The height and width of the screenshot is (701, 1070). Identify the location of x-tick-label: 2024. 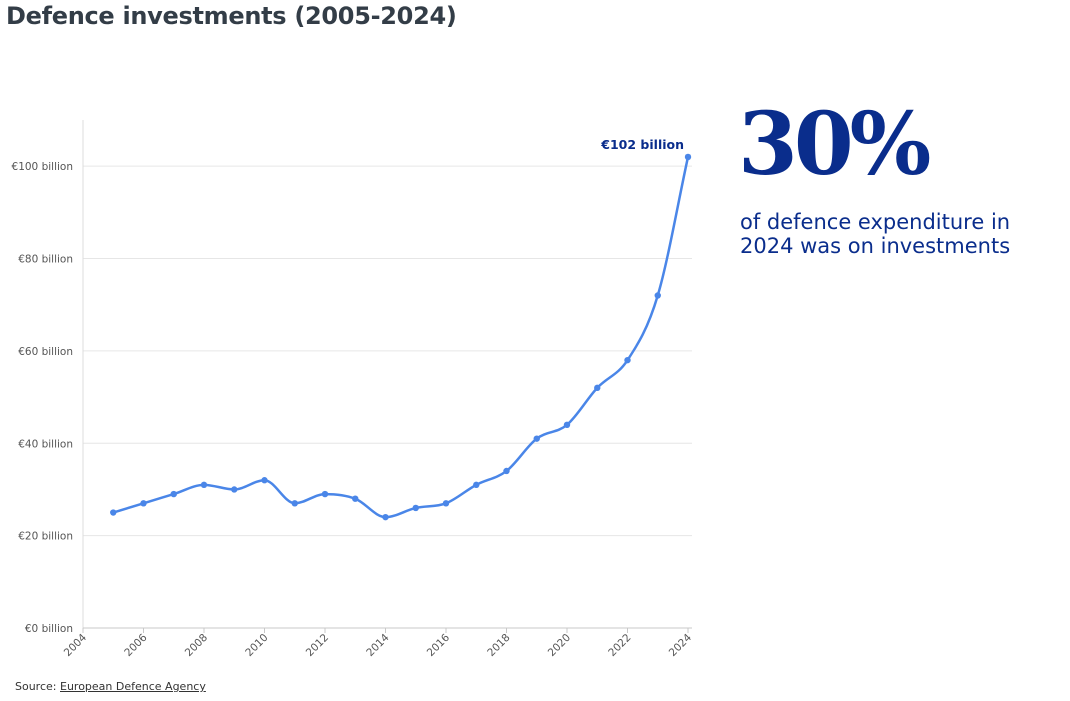
(681, 645).